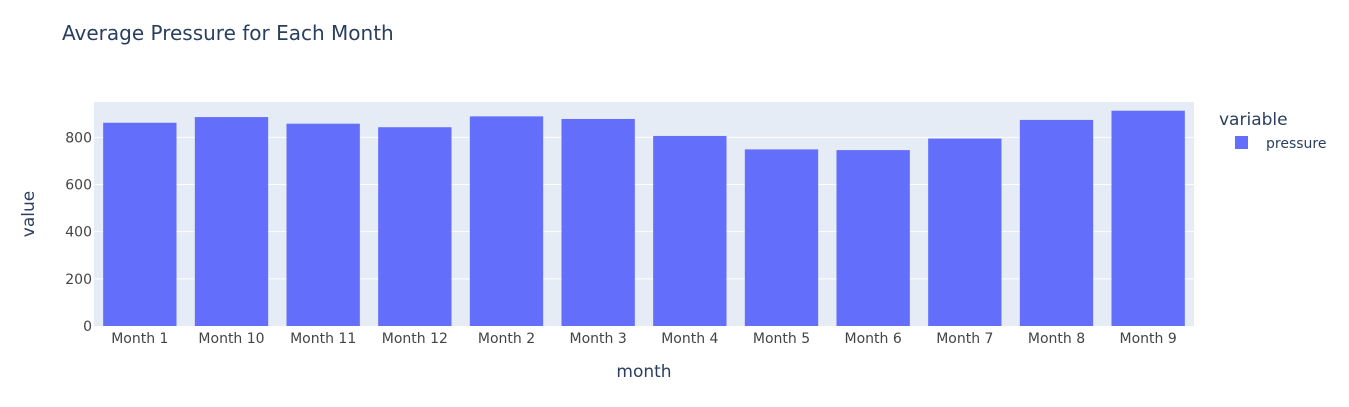 The image size is (1349, 407). I want to click on x-tick-label: Month 3, so click(598, 339).